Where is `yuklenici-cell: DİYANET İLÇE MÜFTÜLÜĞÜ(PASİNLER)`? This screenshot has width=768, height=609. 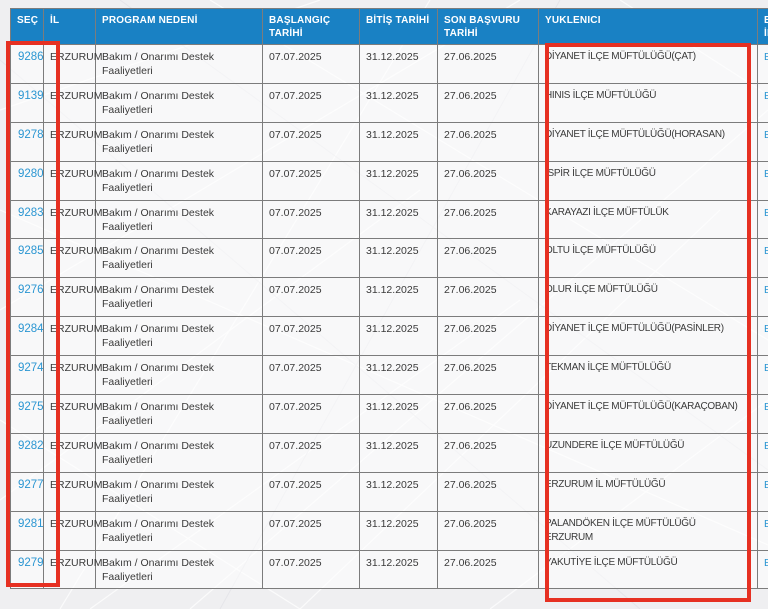 yuklenici-cell: DİYANET İLÇE MÜFTÜLÜĞÜ(PASİNLER) is located at coordinates (648, 336).